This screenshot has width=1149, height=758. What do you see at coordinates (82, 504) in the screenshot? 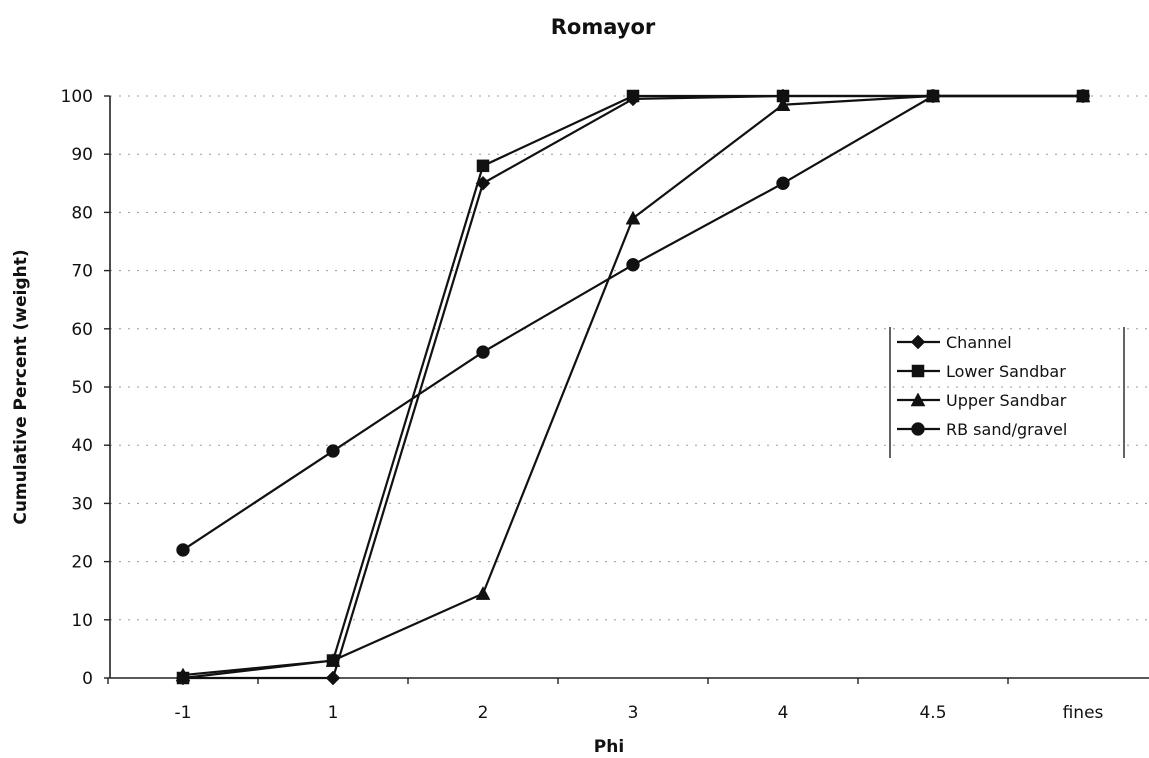
I see `y-tick-label: 30` at bounding box center [82, 504].